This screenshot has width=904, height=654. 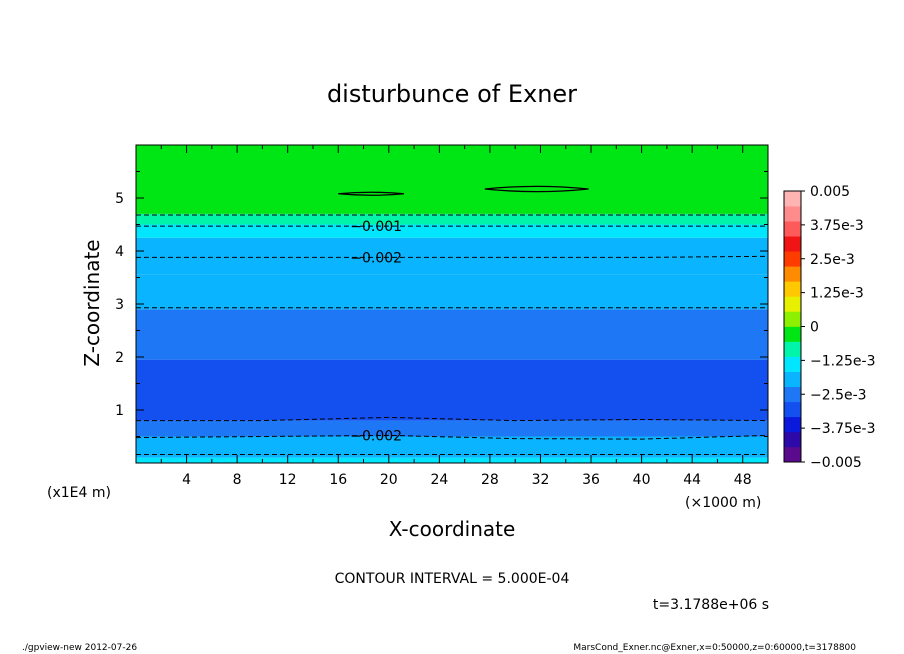 I want to click on colorbar-label-0: 0.005, so click(x=830, y=192).